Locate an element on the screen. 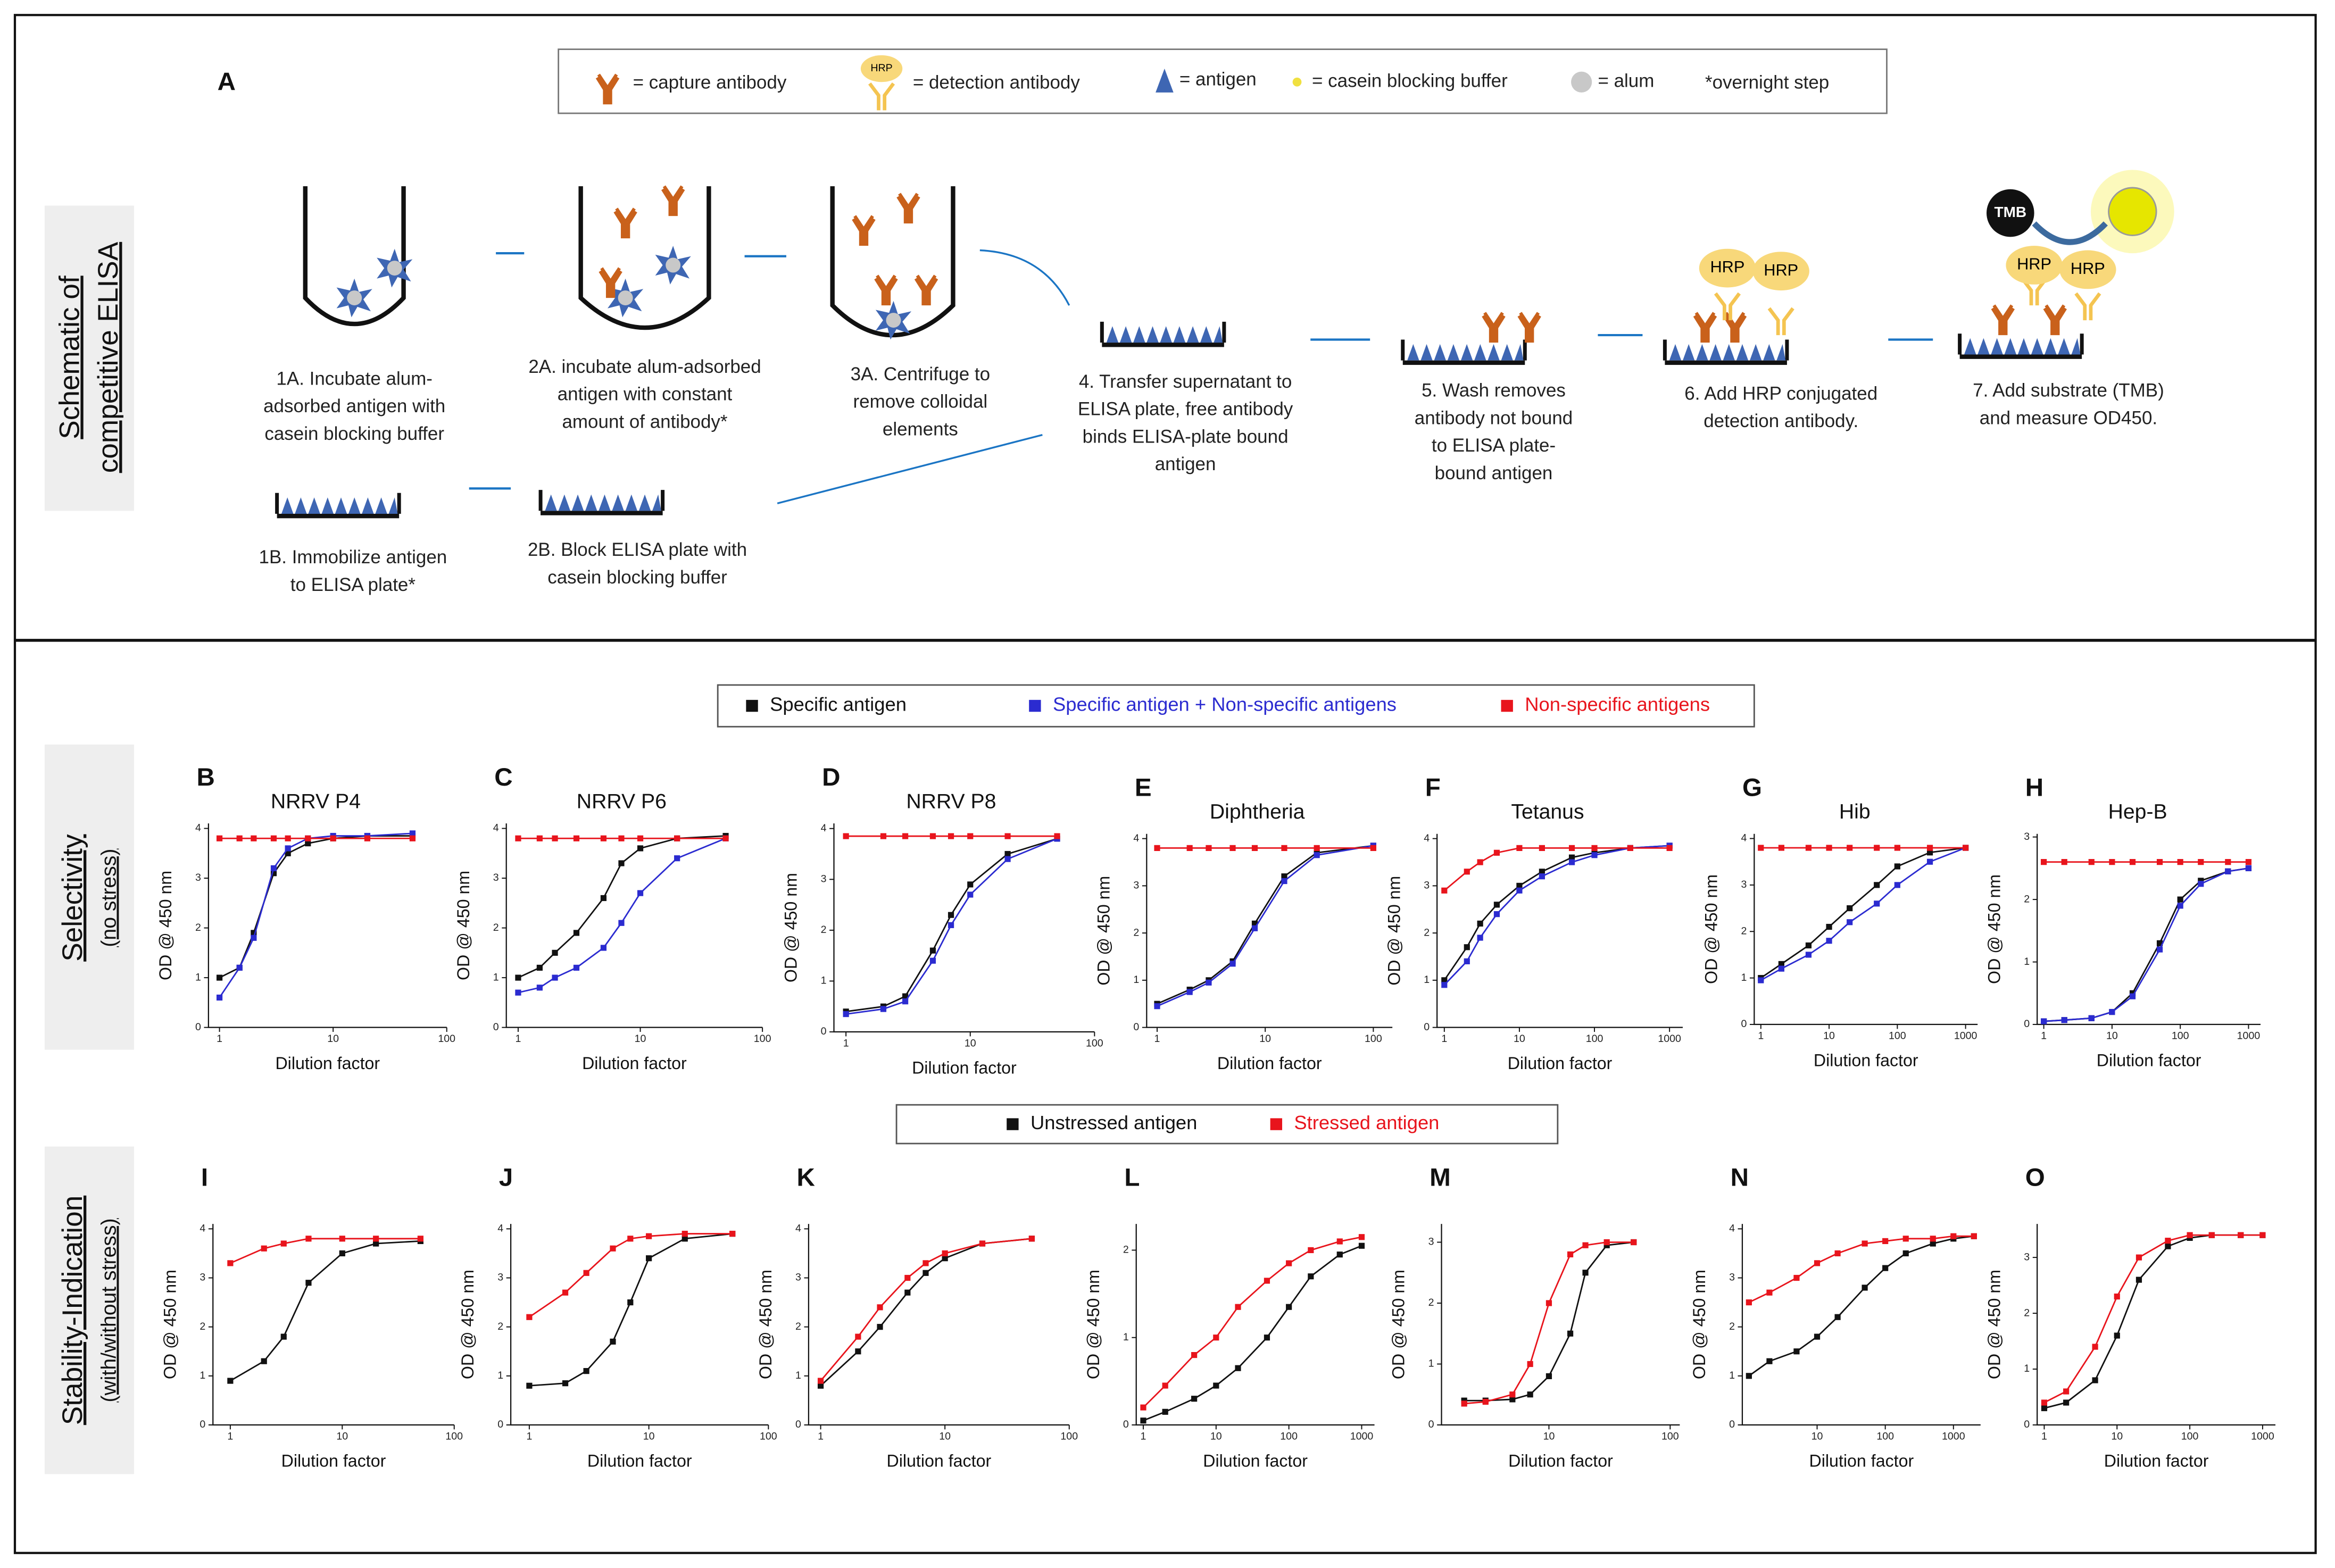  chart-title: NRRV P6 is located at coordinates (622, 802).